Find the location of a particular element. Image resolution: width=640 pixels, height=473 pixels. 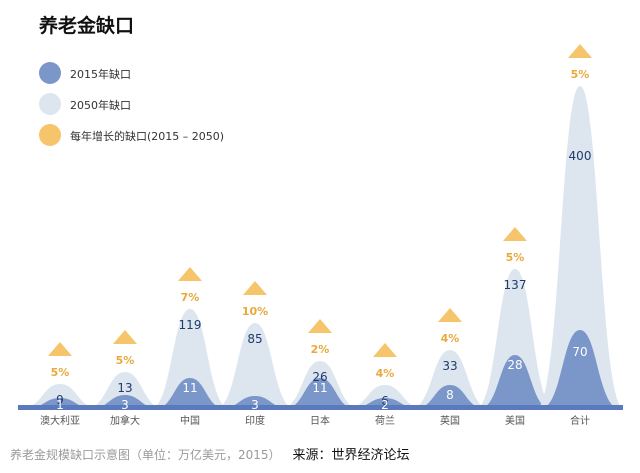

value-2050-0: 9 is located at coordinates (60, 400).